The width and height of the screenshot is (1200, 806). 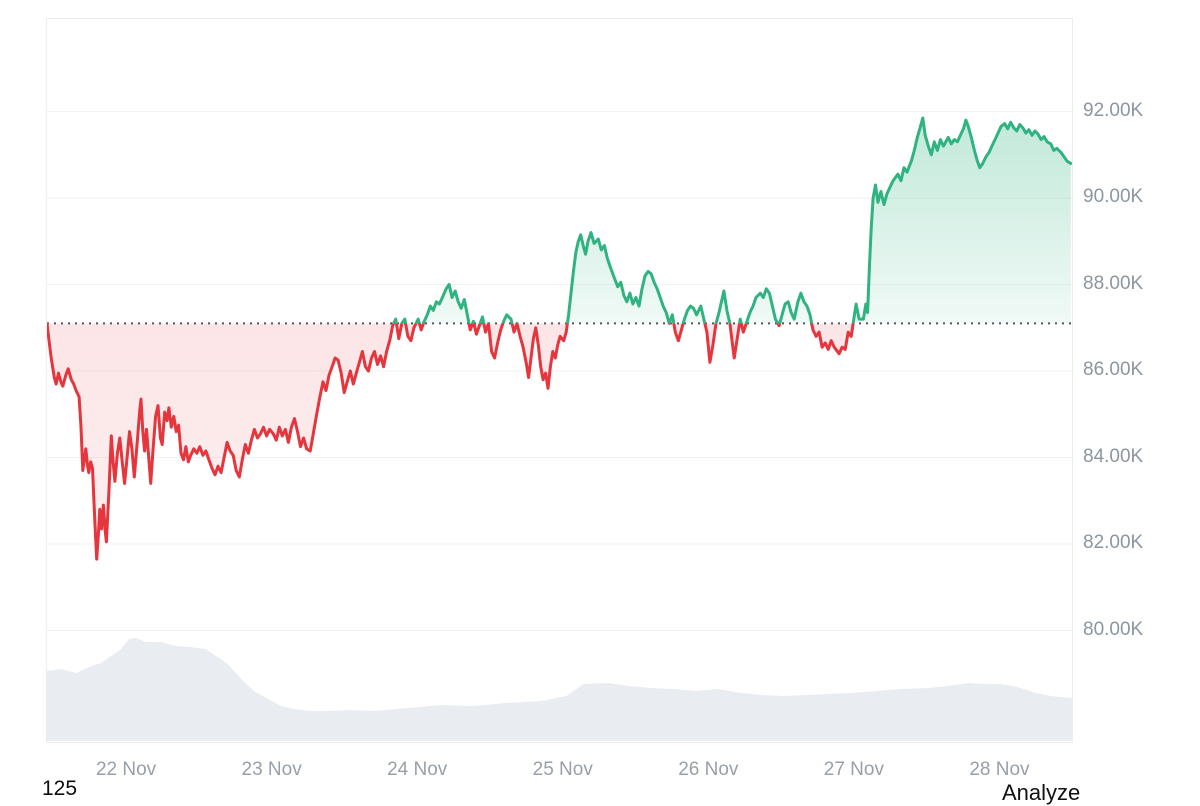 I want to click on footer-left-text: 125, so click(x=60, y=788).